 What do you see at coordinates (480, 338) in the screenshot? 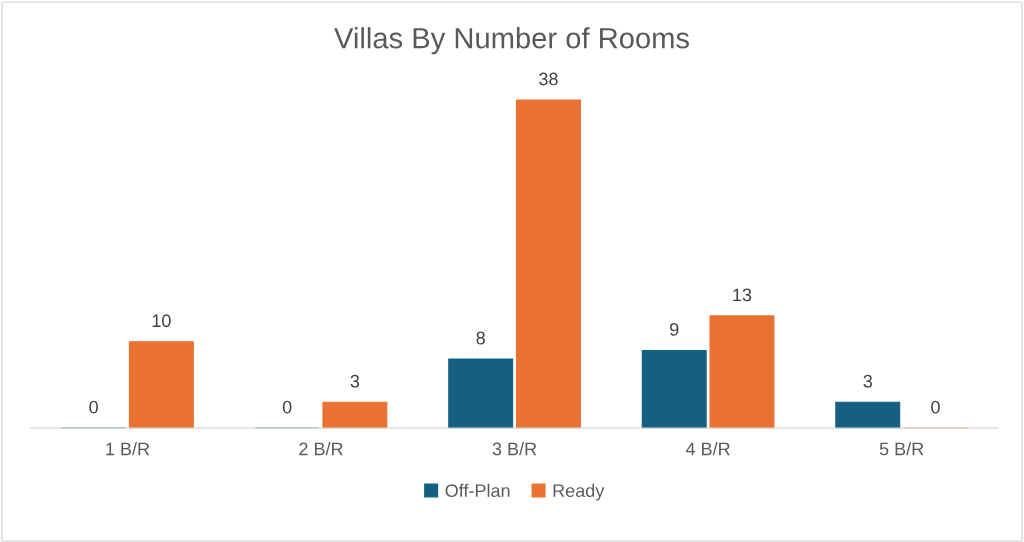
I see `data-label: 8` at bounding box center [480, 338].